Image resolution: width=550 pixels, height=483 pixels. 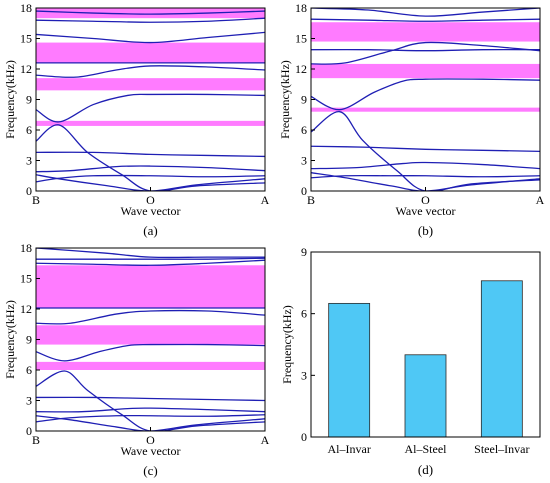 I want to click on x-tick-label: Al–Steel, so click(x=426, y=449).